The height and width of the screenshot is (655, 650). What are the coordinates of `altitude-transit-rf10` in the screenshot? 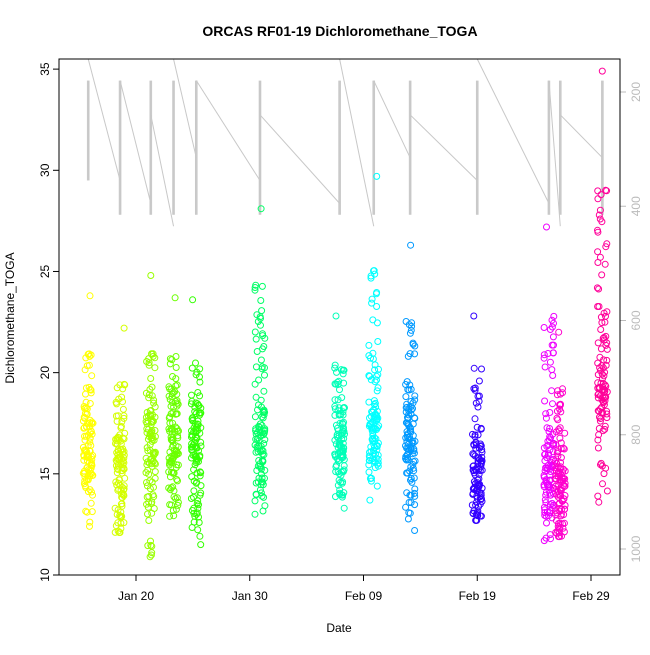 It's located at (513, 131).